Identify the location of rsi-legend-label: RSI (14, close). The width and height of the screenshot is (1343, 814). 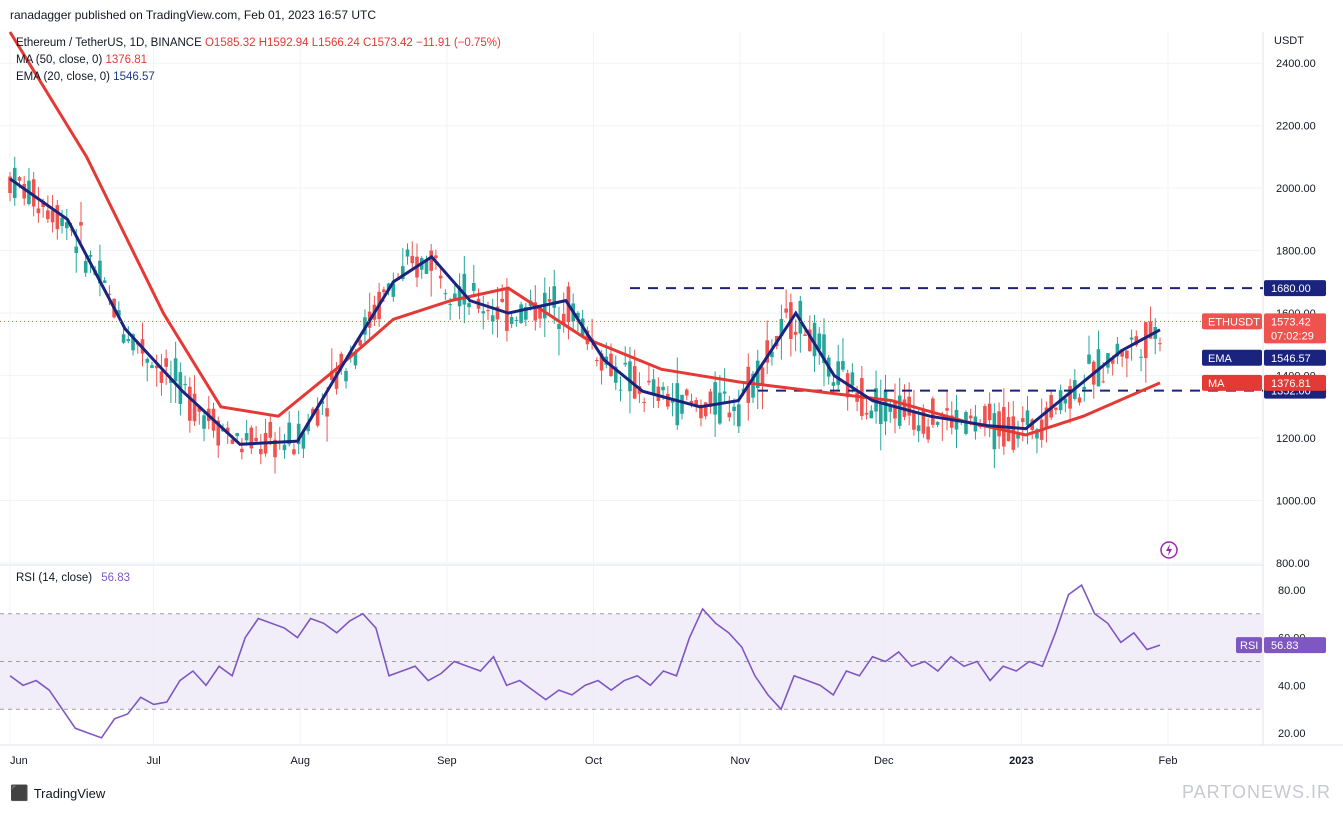
(54, 578).